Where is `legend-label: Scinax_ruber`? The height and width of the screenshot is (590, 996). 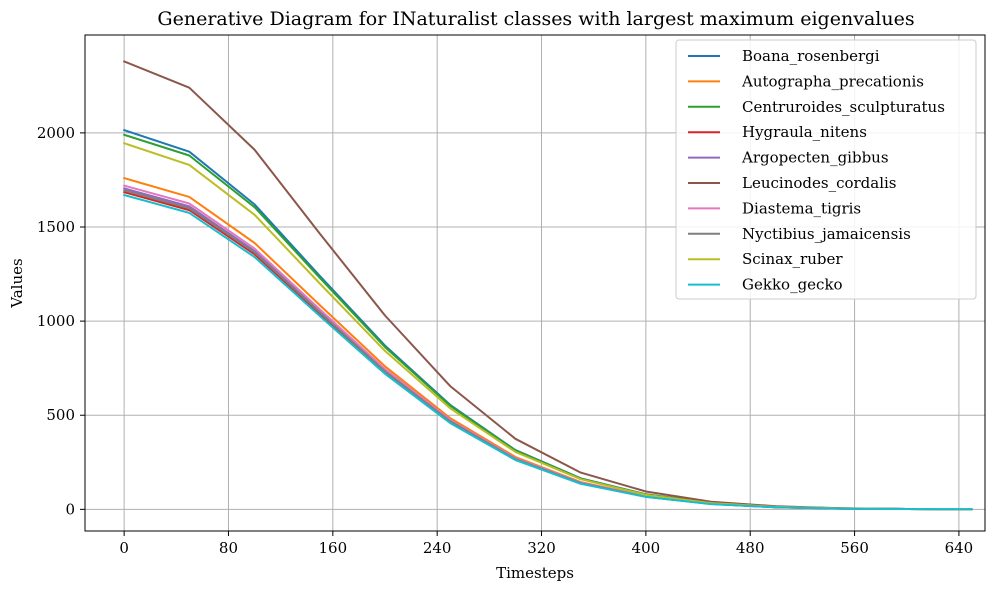
legend-label: Scinax_ruber is located at coordinates (792, 259).